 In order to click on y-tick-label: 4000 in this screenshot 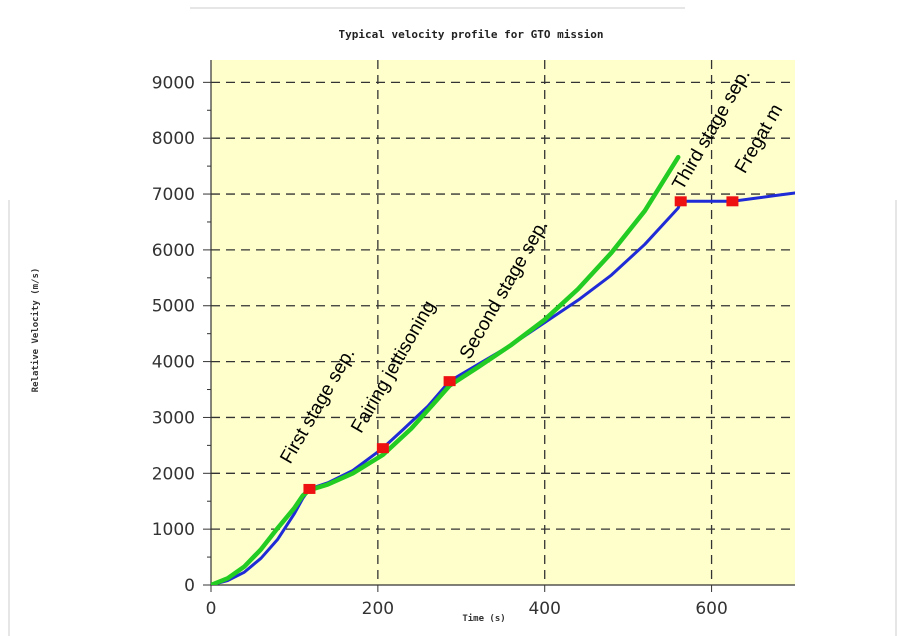, I will do `click(173, 363)`.